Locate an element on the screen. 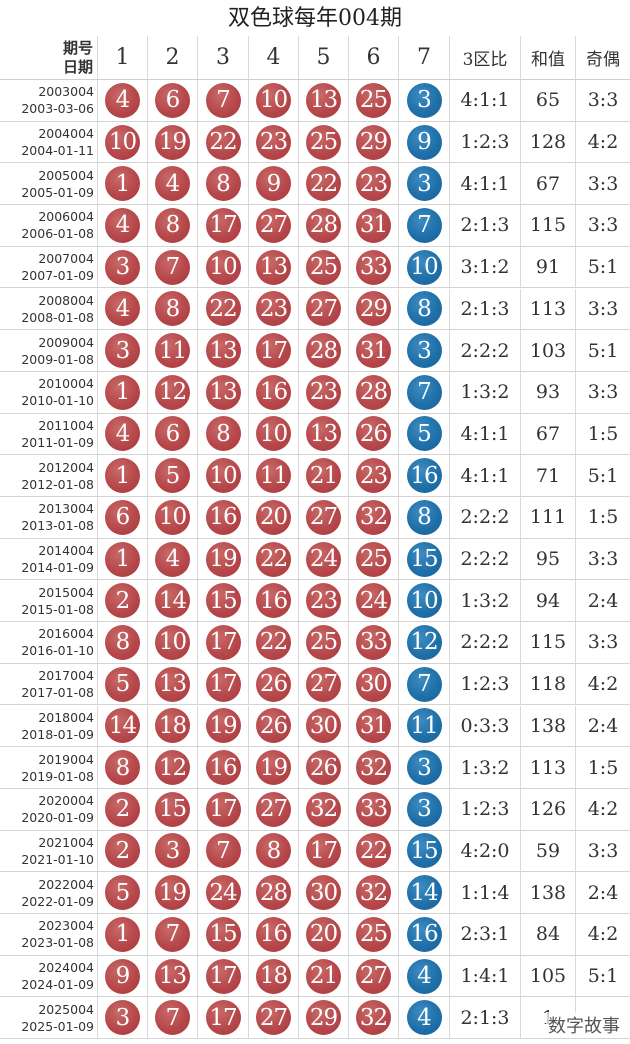  blue-ball-cell: 7 is located at coordinates (423, 684).